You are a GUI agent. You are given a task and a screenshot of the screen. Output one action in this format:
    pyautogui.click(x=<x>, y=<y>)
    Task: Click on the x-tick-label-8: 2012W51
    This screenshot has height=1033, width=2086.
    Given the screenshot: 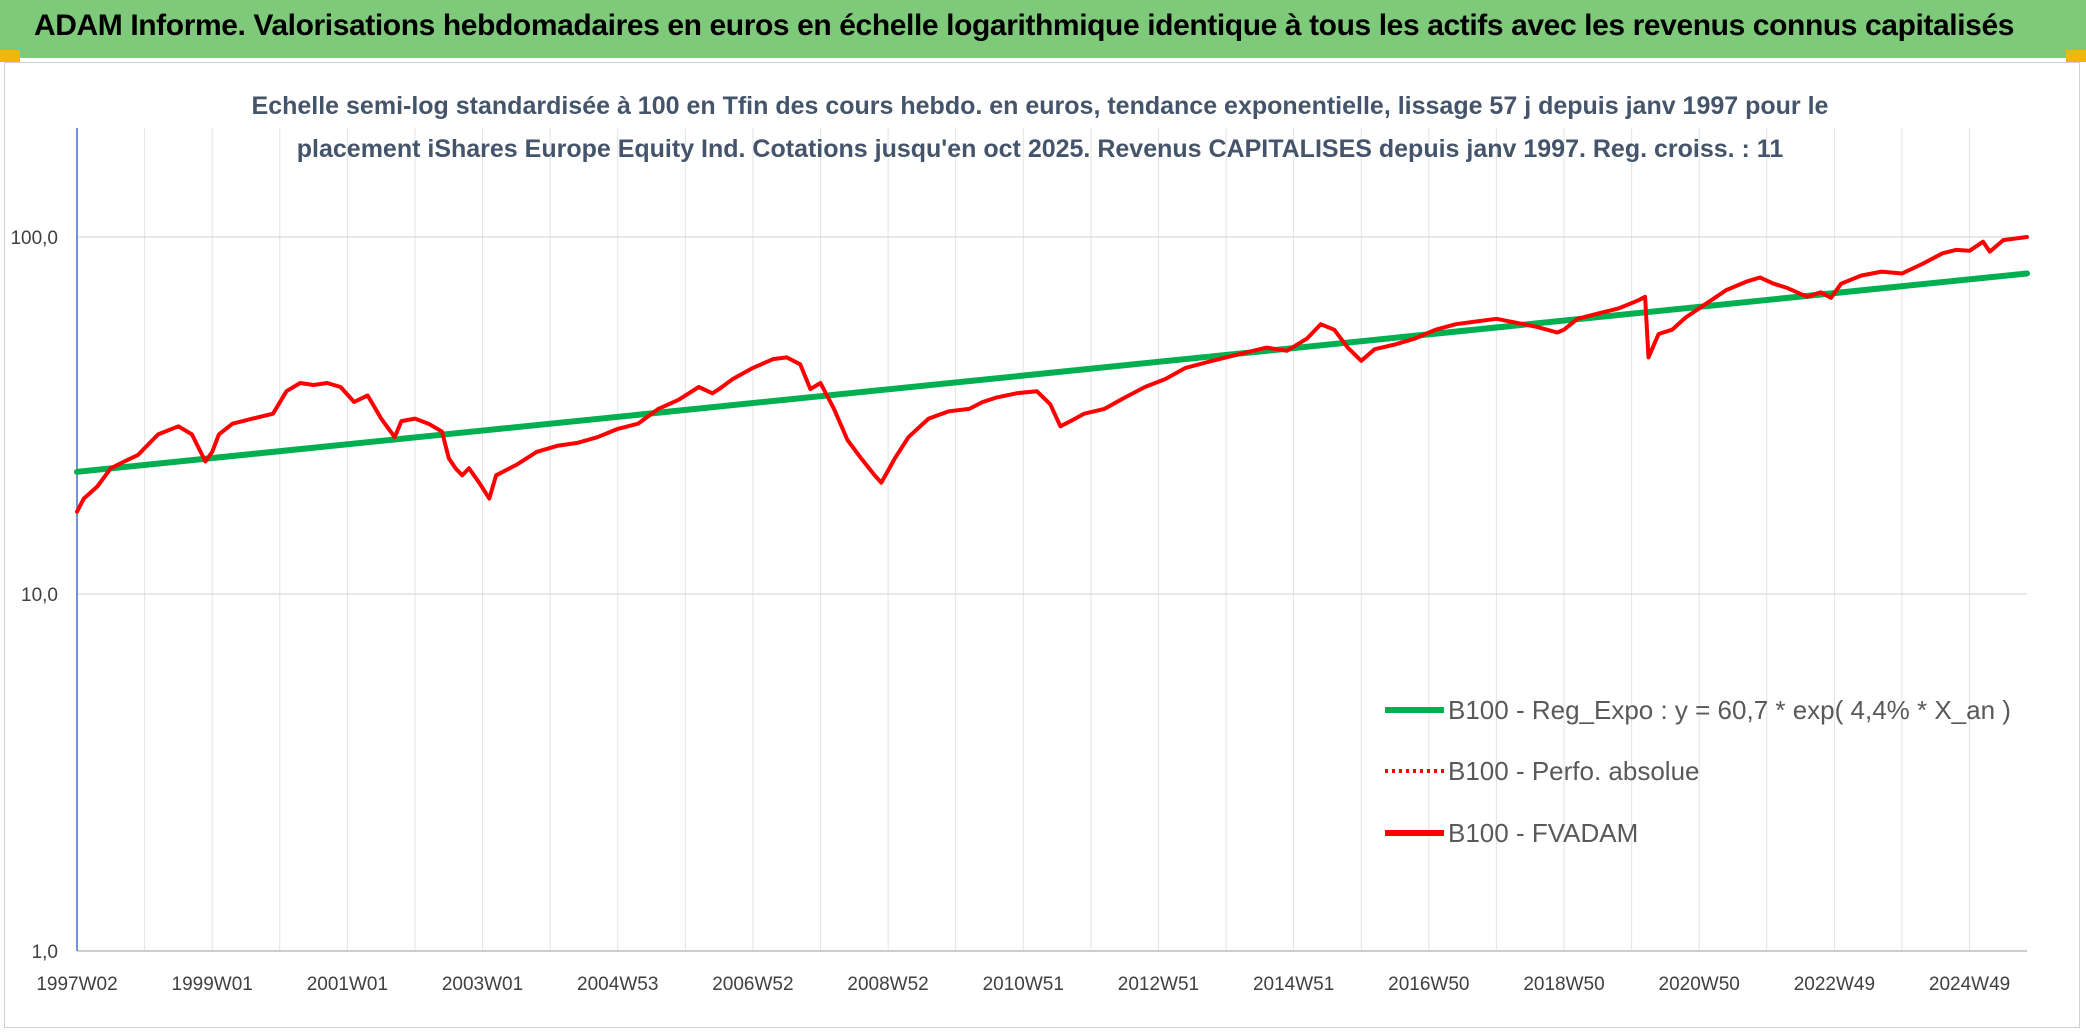 What is the action you would take?
    pyautogui.click(x=1158, y=984)
    